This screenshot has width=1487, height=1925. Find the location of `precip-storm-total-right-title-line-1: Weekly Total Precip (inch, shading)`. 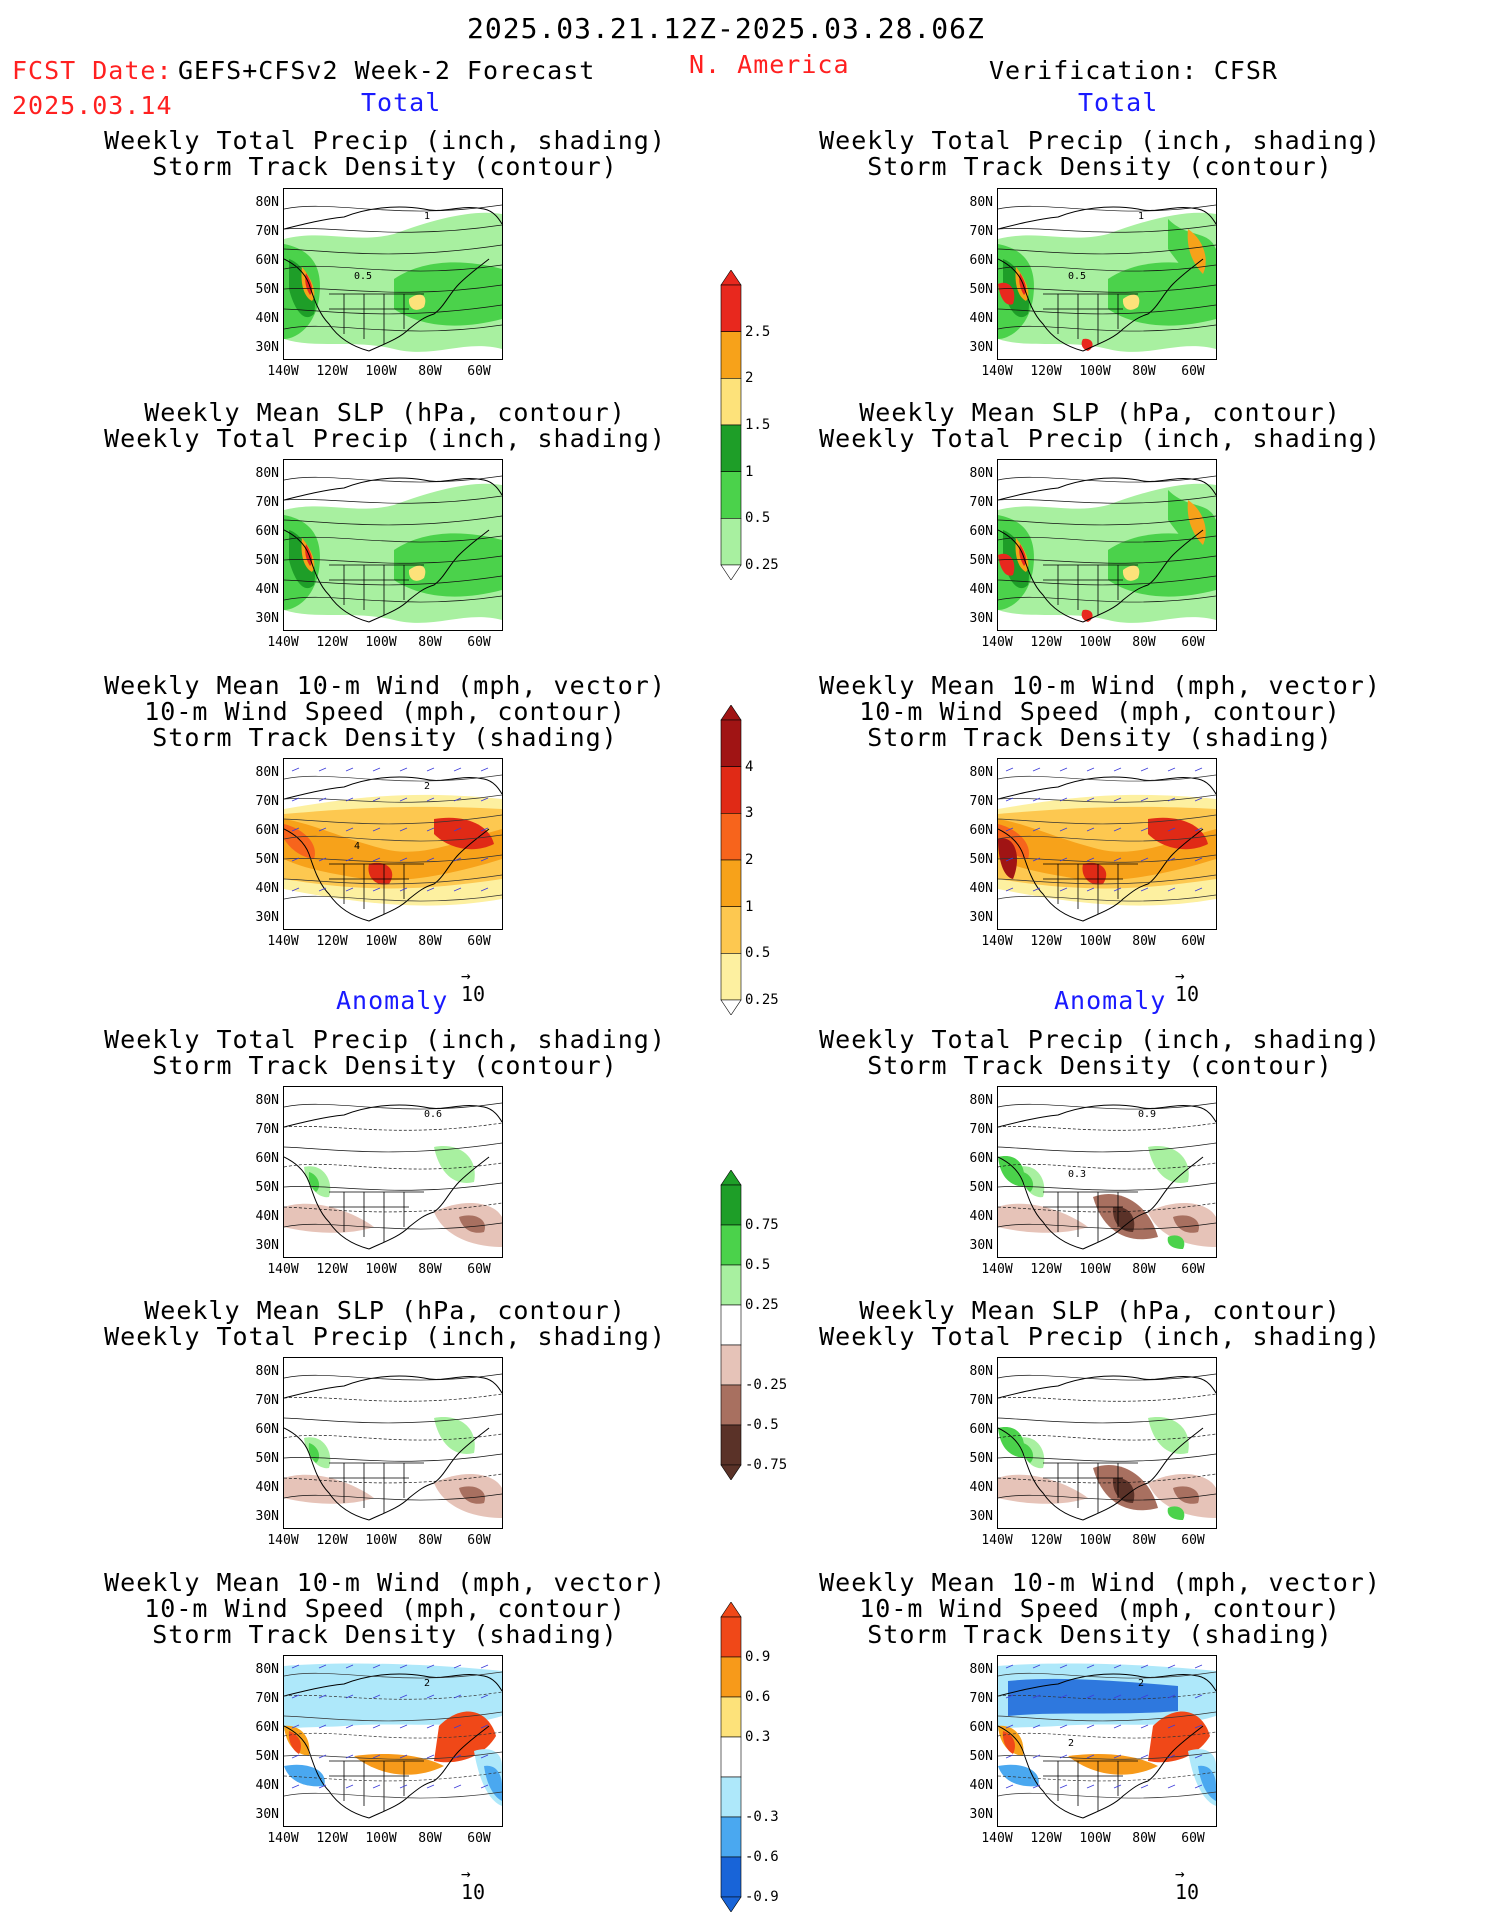

precip-storm-total-right-title-line-1: Weekly Total Precip (inch, shading) is located at coordinates (1100, 140).